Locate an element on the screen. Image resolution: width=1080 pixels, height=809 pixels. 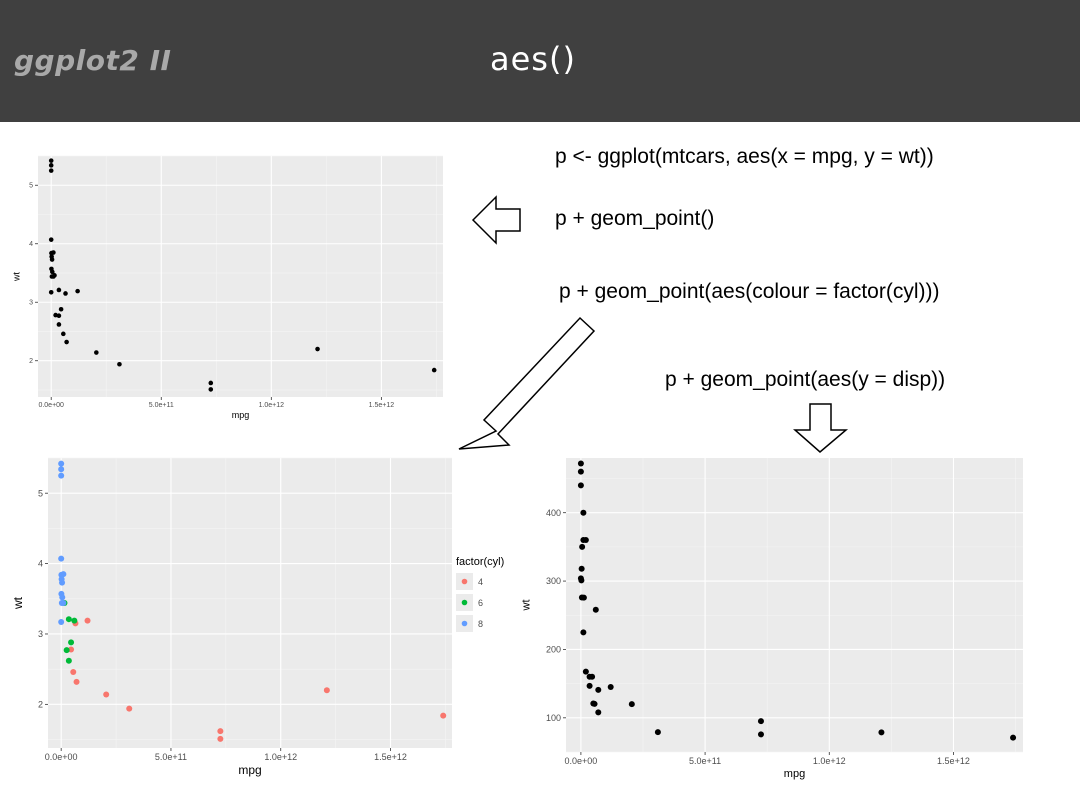
legend-label-8: 8 is located at coordinates (480, 624).